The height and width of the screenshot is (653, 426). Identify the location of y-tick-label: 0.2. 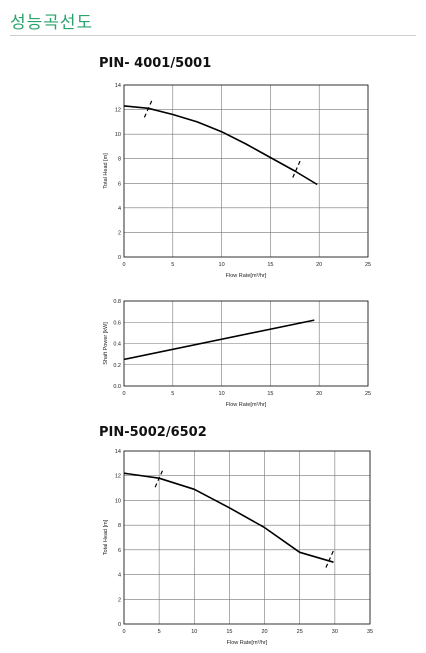
(117, 366).